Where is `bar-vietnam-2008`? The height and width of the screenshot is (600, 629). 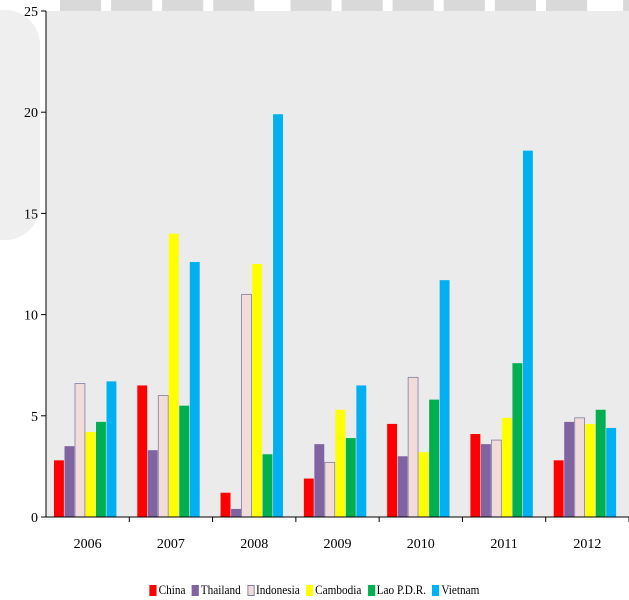
bar-vietnam-2008 is located at coordinates (278, 315).